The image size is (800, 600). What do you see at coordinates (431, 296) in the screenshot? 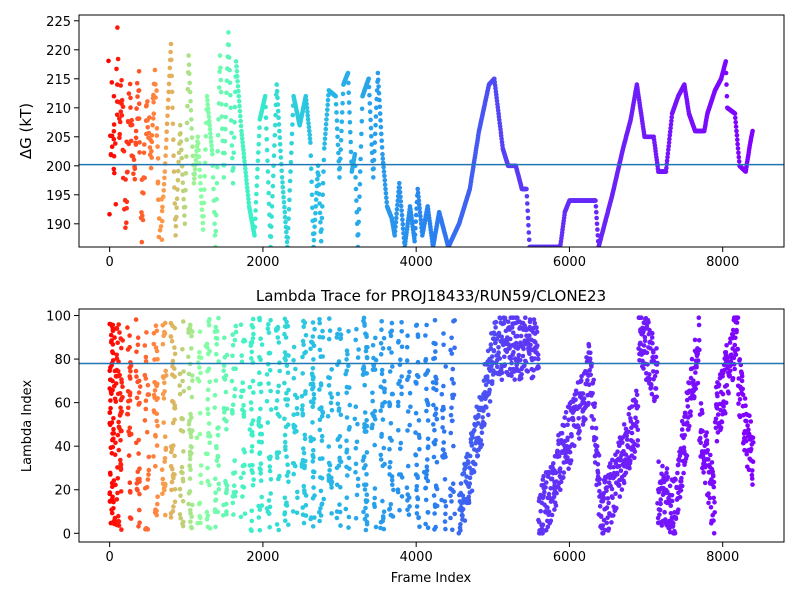
I see `lambda-chart-title: Lambda Trace for PROJ18433/RUN59/CLONE23` at bounding box center [431, 296].